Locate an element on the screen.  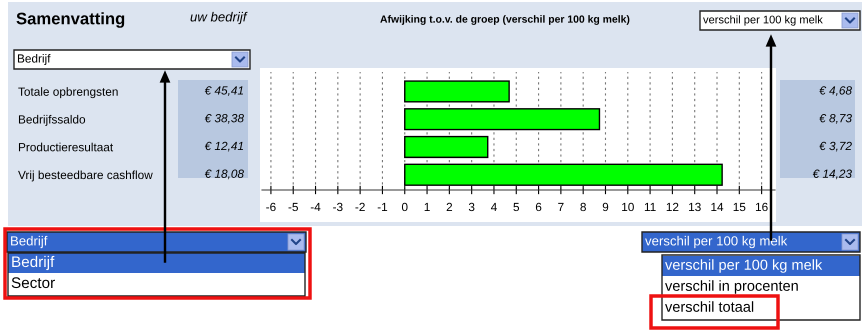
data-label: € 3,72 is located at coordinates (835, 147).